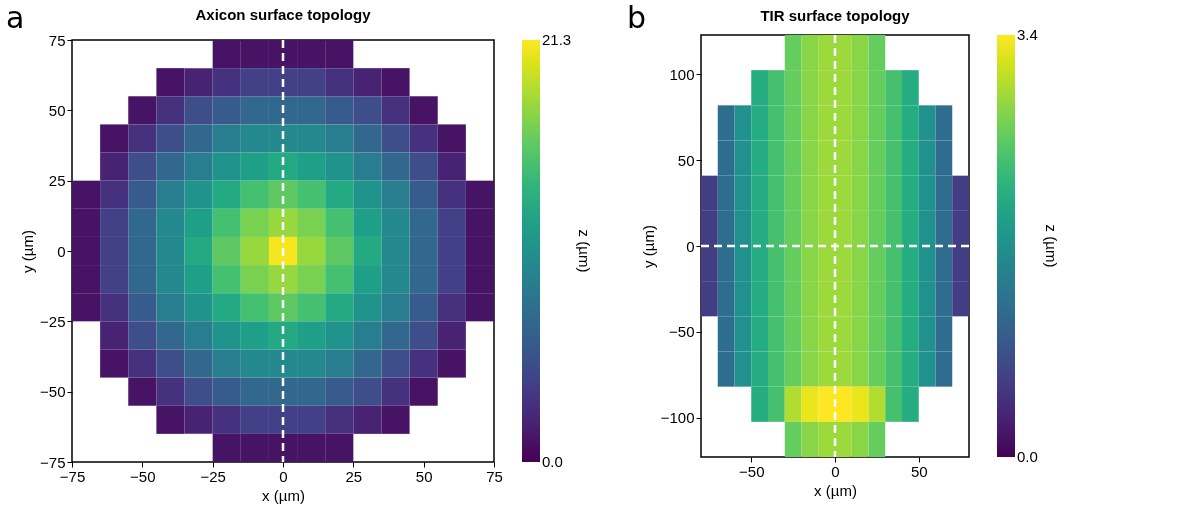 The width and height of the screenshot is (1188, 531). What do you see at coordinates (835, 15) in the screenshot?
I see `chart-title: TIR surface topology` at bounding box center [835, 15].